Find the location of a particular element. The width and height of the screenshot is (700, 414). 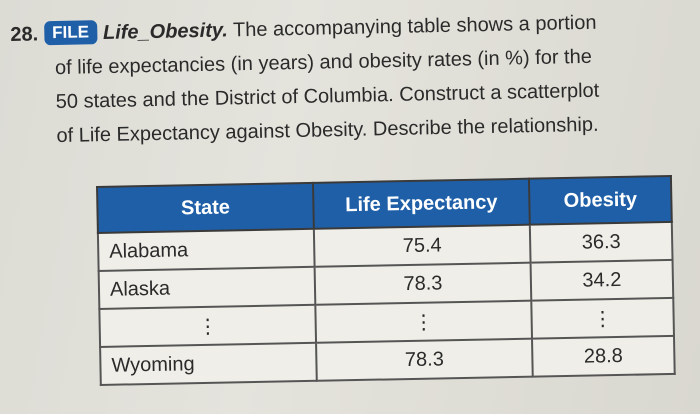

cell-obesity: 34.2 is located at coordinates (602, 280).